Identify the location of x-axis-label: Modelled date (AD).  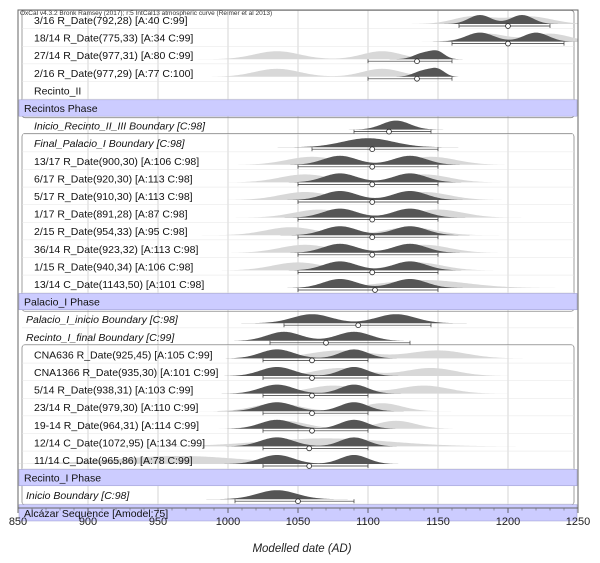
(301, 549).